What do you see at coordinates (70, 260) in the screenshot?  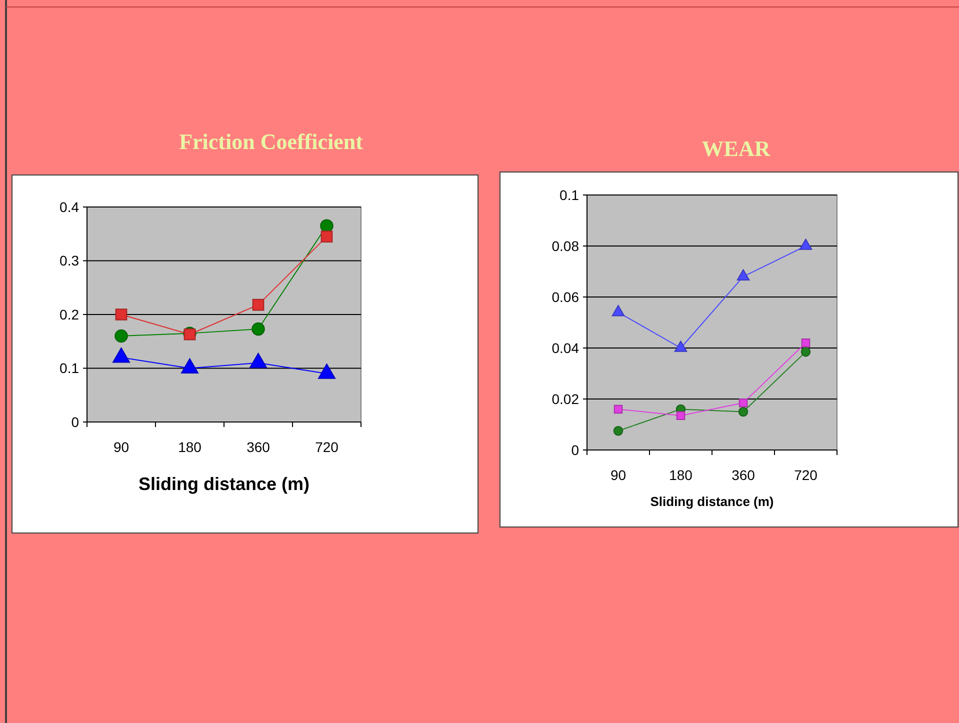 I see `y-tick-label: 0.3` at bounding box center [70, 260].